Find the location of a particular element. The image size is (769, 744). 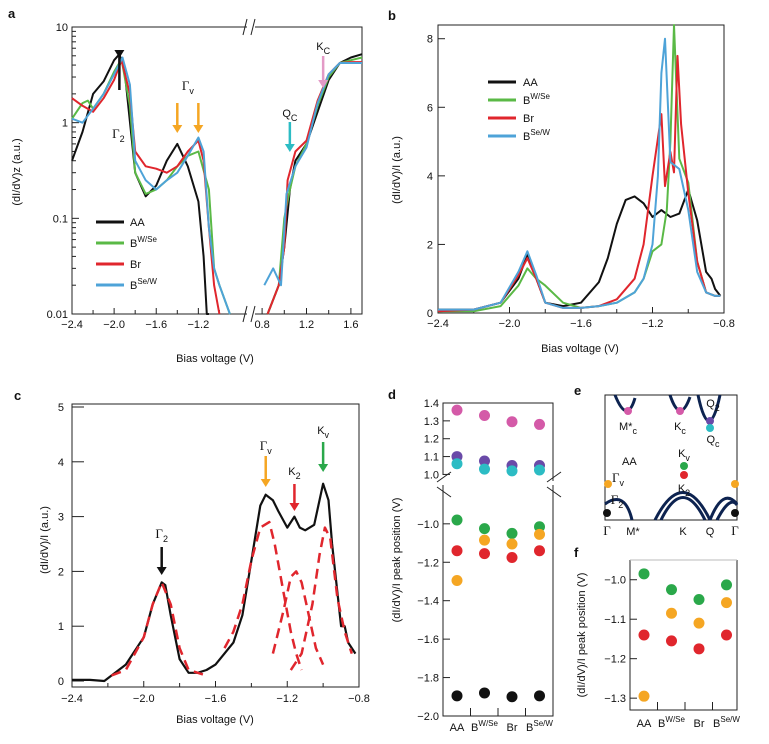

b-series-Br is located at coordinates (579, 183).